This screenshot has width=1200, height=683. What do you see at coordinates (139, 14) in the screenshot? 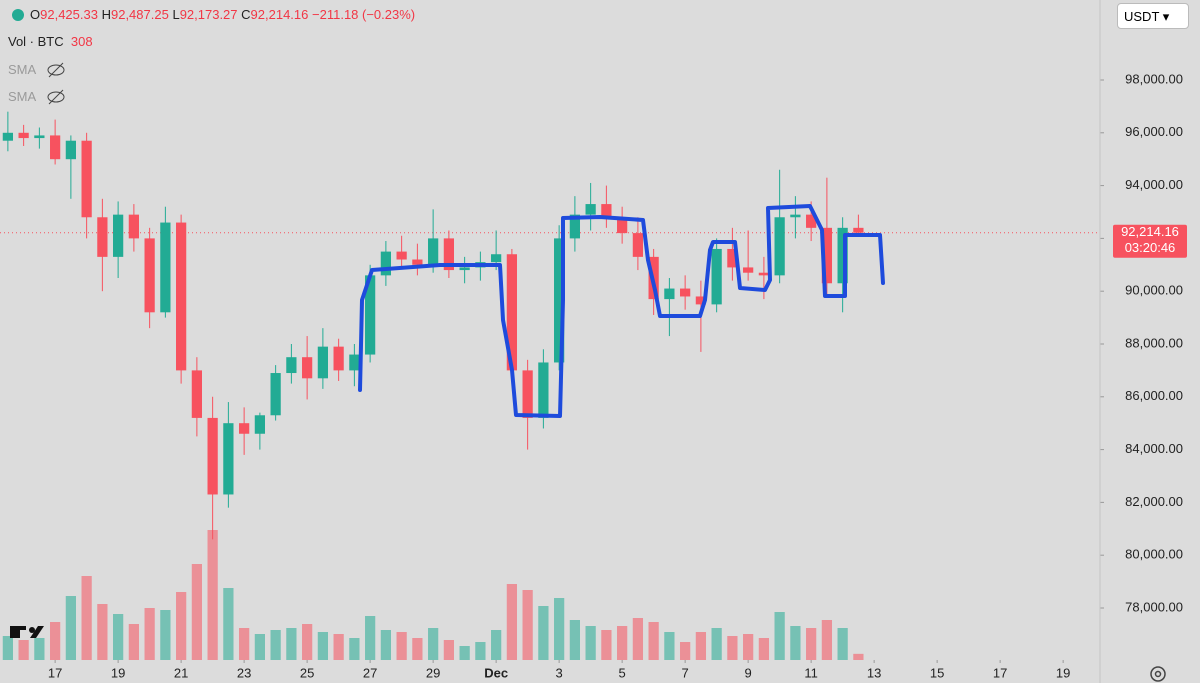
I see `ohlc-value: 92,487.25` at bounding box center [139, 14].